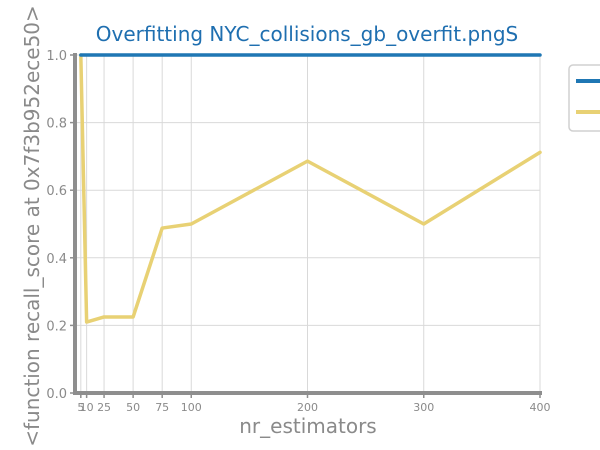 The height and width of the screenshot is (450, 600). Describe the element at coordinates (191, 407) in the screenshot. I see `x-tick-label: 100` at that location.